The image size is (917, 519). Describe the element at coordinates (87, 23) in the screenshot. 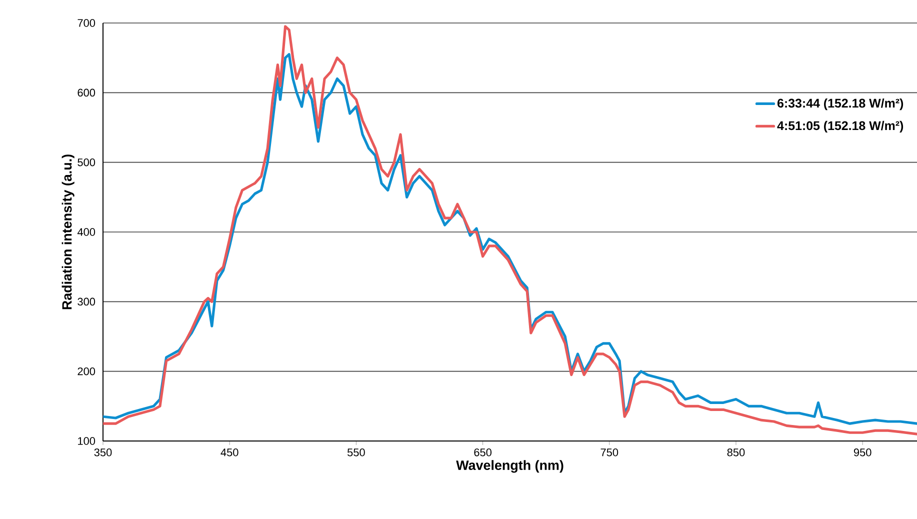

I see `y-tick-label: 700` at that location.